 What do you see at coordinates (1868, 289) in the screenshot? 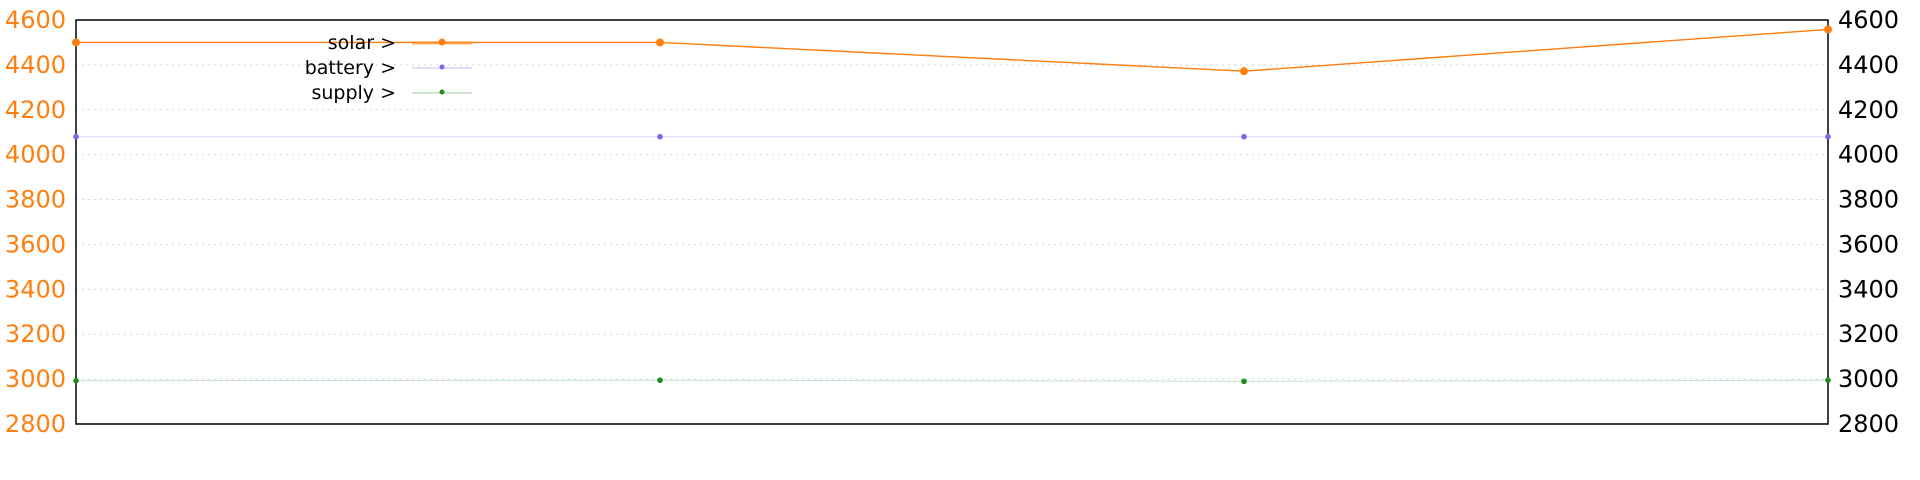
I see `right-y-tick-label: 3400` at bounding box center [1868, 289].